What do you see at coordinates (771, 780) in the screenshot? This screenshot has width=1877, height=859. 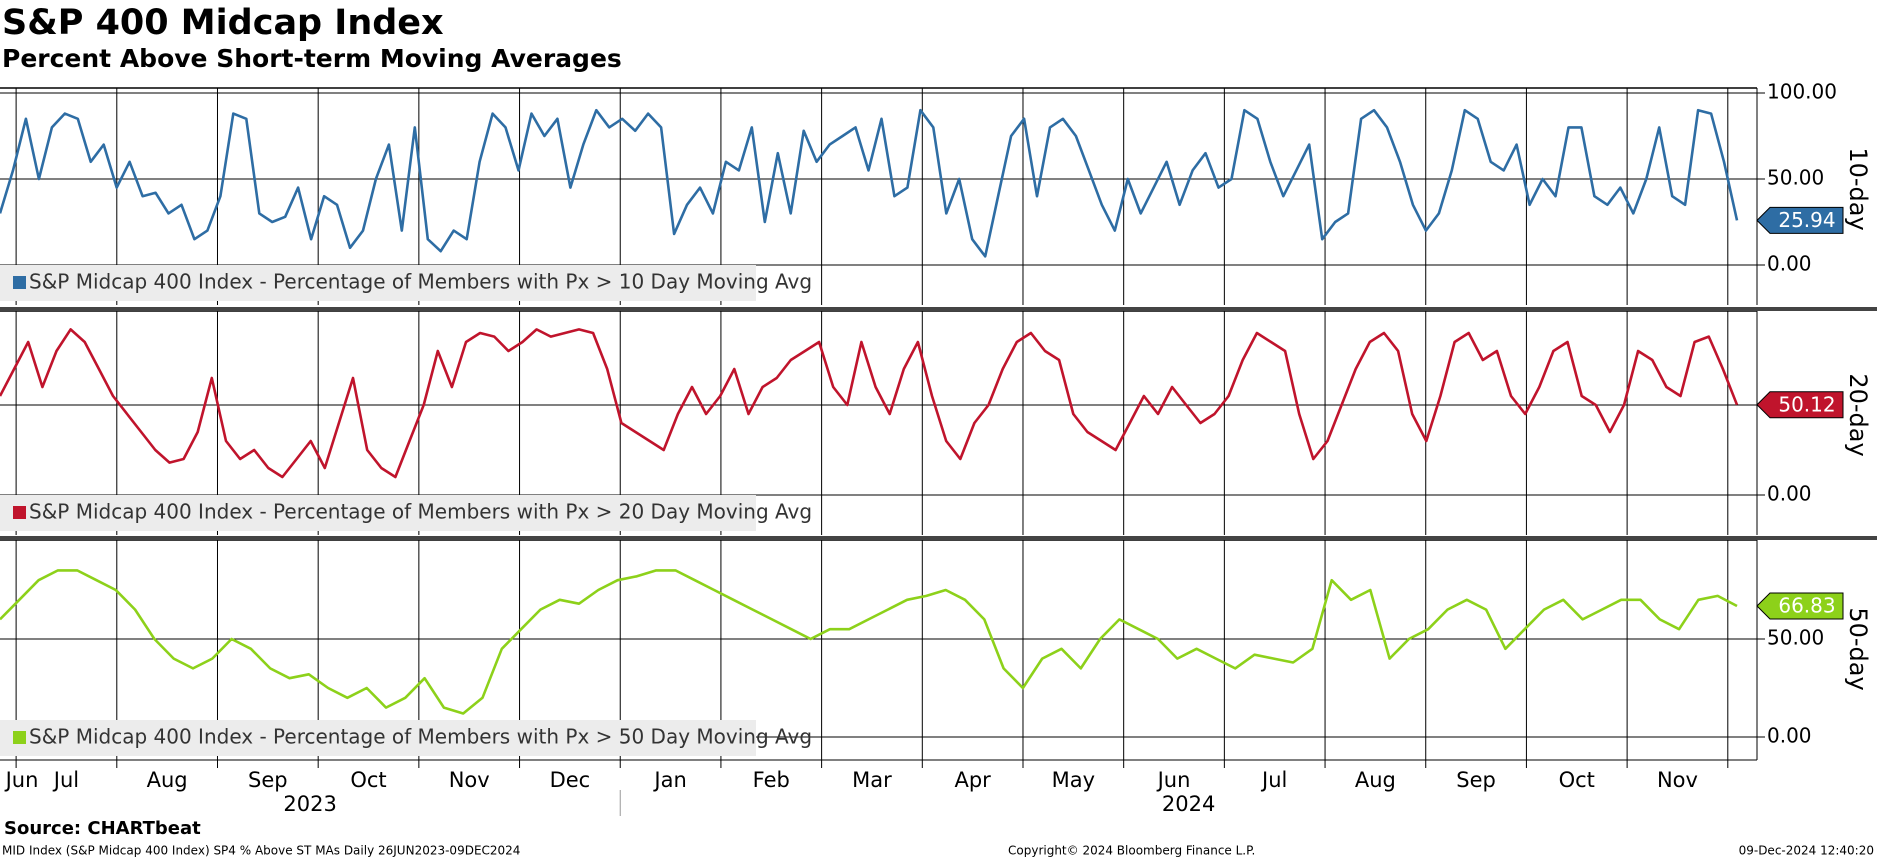 I see `x-tick-label: Feb` at bounding box center [771, 780].